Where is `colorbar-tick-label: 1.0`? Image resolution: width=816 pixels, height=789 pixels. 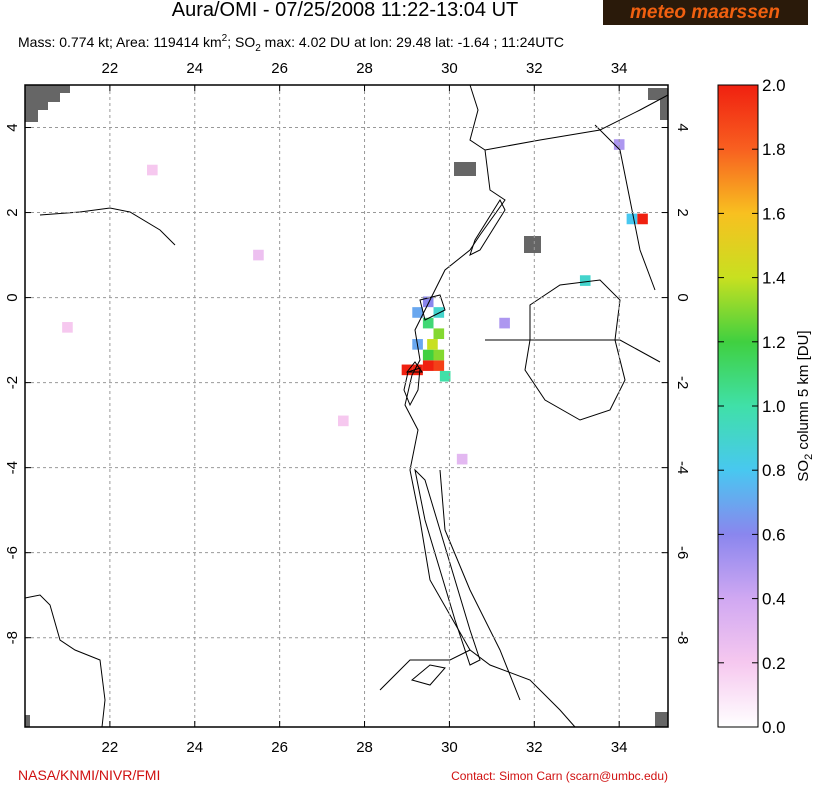
colorbar-tick-label: 1.0 is located at coordinates (774, 406).